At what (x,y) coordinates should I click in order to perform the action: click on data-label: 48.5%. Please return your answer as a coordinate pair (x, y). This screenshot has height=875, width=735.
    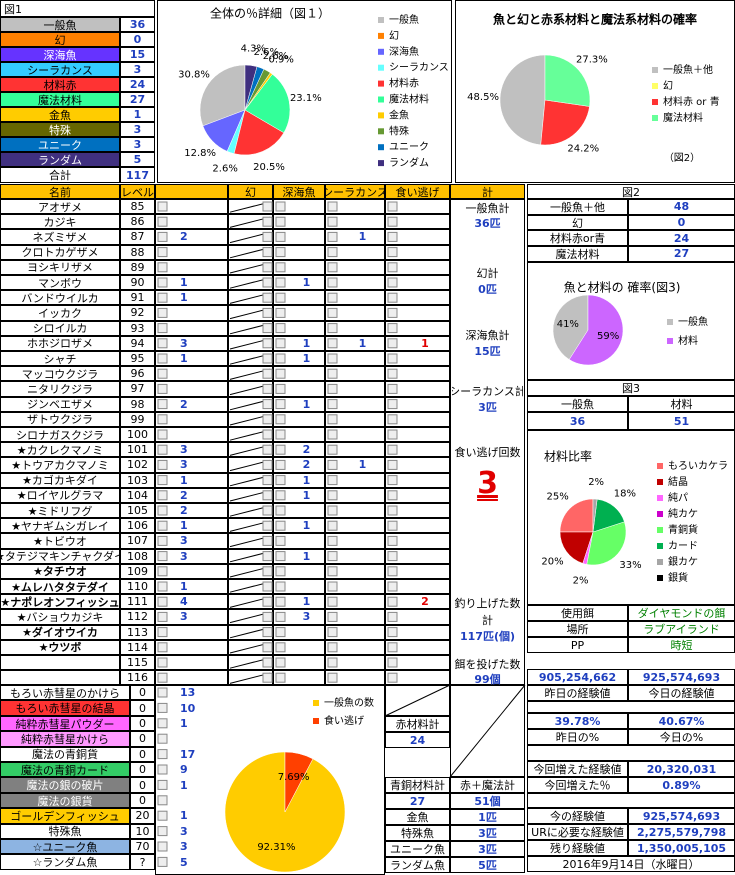
    Looking at the image, I should click on (483, 97).